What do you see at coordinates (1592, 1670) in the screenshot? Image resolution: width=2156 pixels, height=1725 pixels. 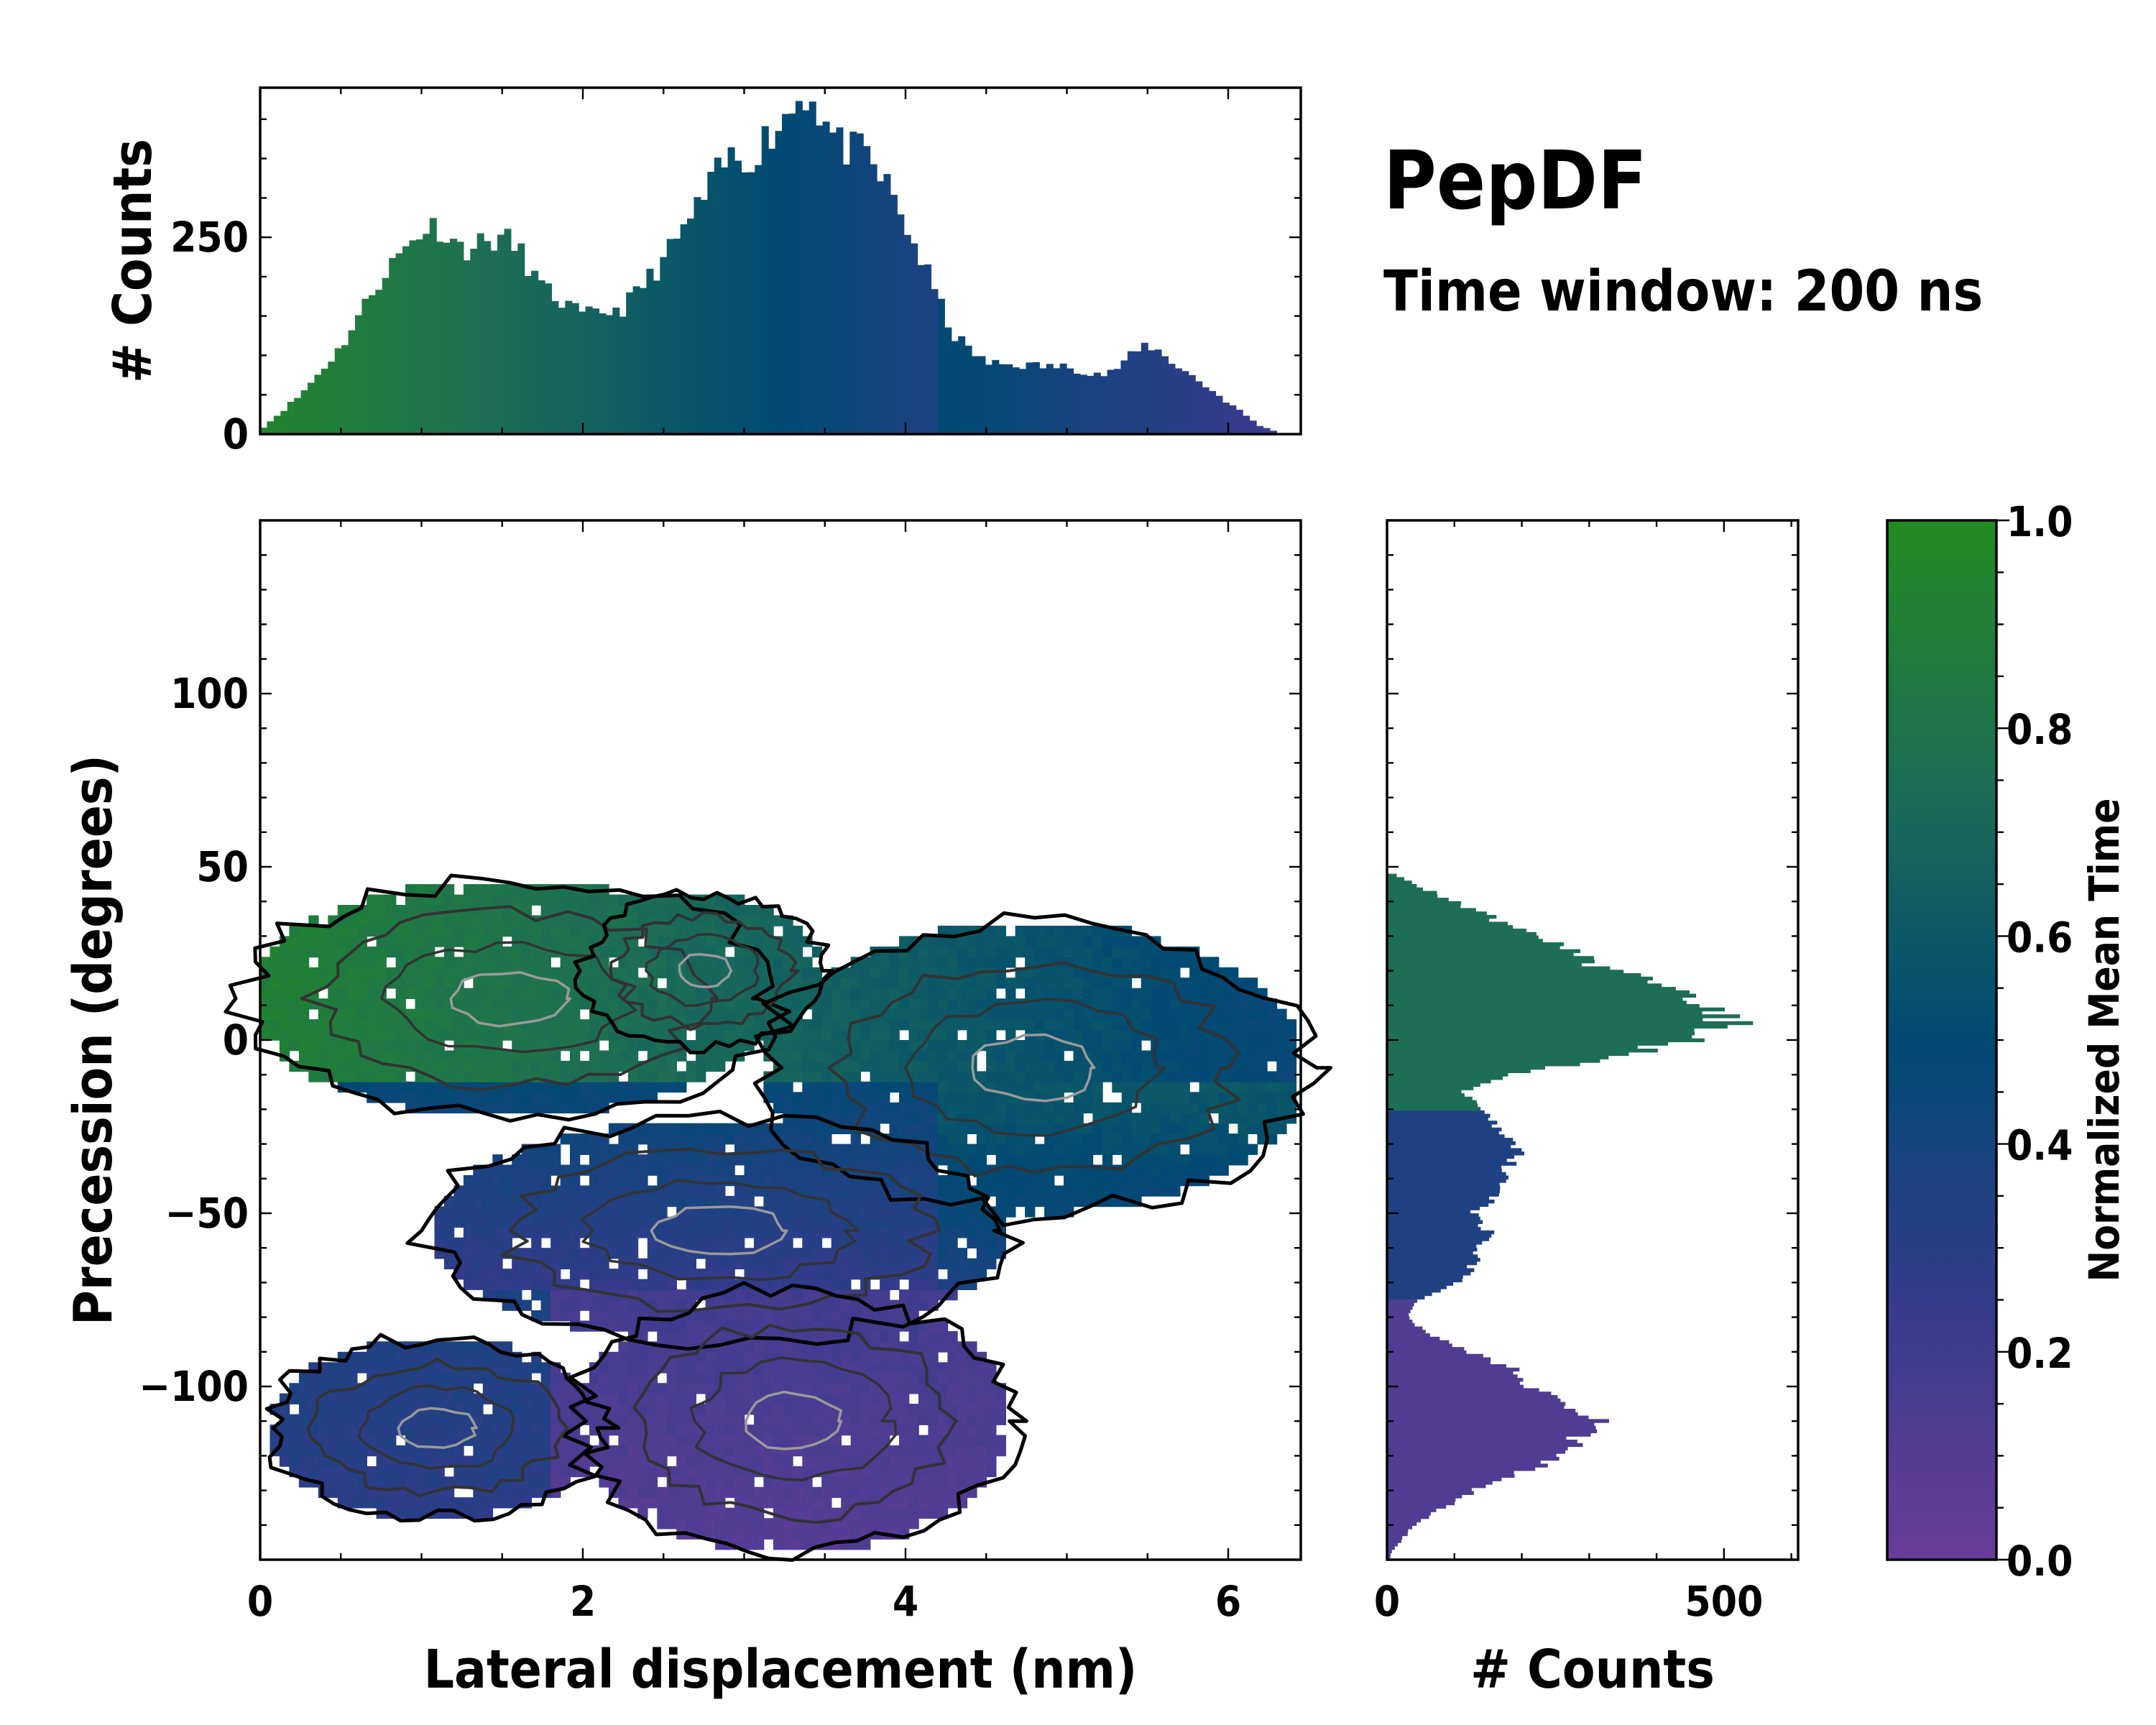 I see `right-histogram-xlabel: # Counts` at bounding box center [1592, 1670].